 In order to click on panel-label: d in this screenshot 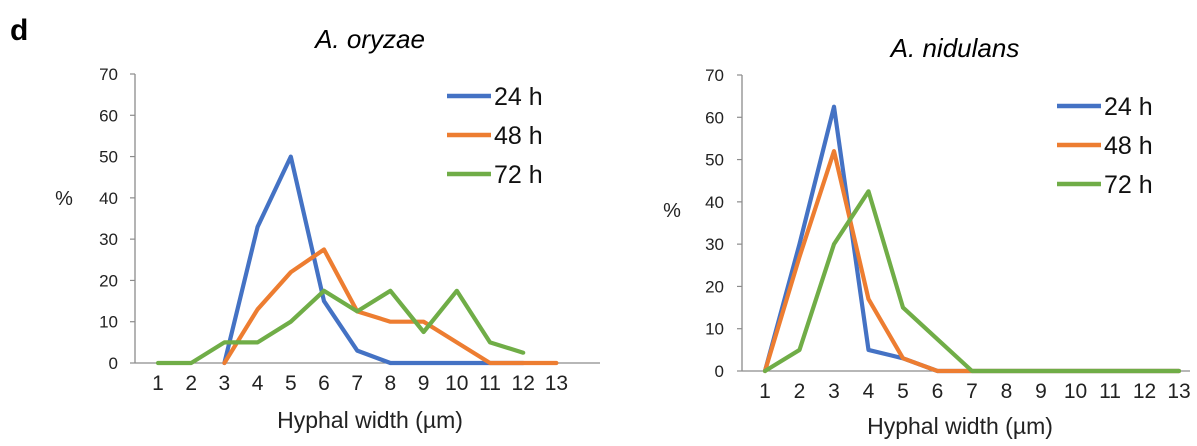, I will do `click(19, 30)`.